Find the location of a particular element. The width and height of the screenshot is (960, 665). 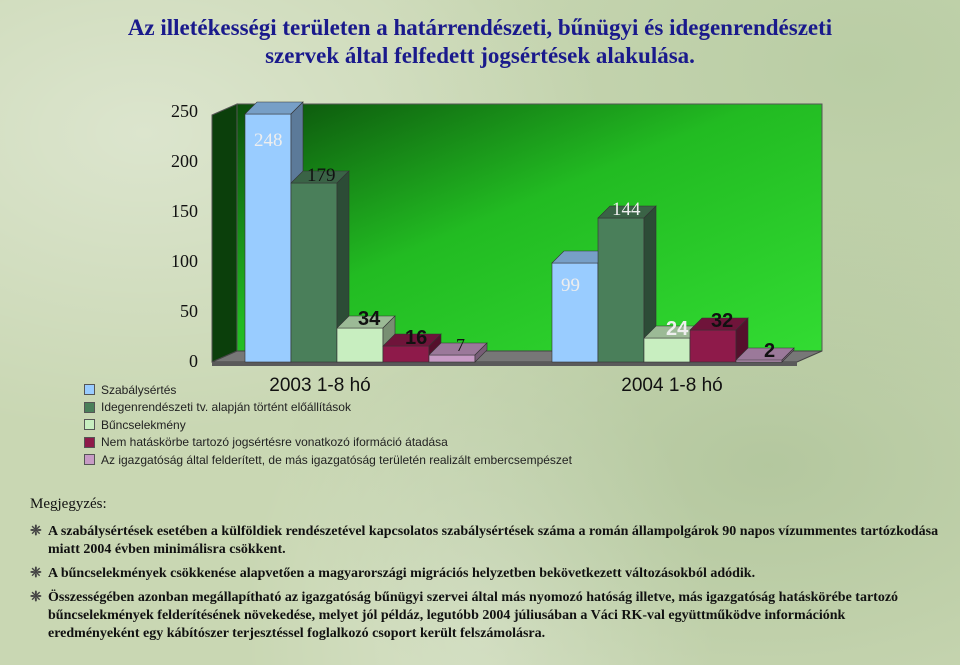

legend-label: Bűncselekmény is located at coordinates (143, 424).